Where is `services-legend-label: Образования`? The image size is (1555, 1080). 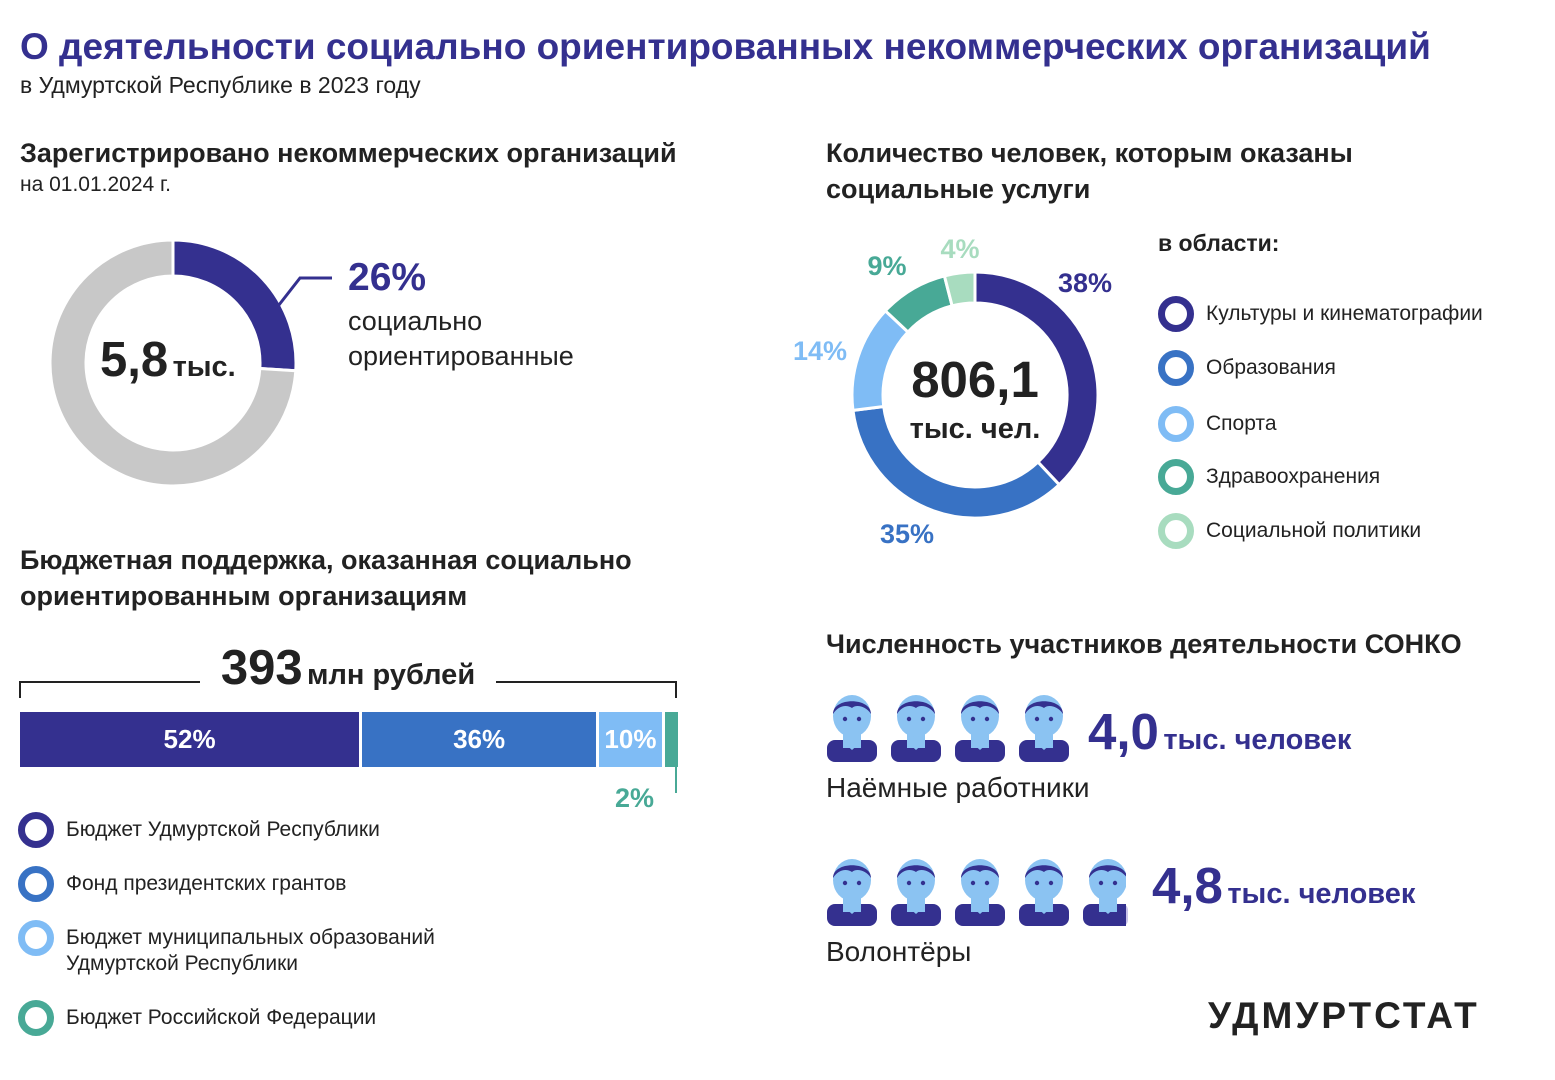 services-legend-label: Образования is located at coordinates (1271, 367).